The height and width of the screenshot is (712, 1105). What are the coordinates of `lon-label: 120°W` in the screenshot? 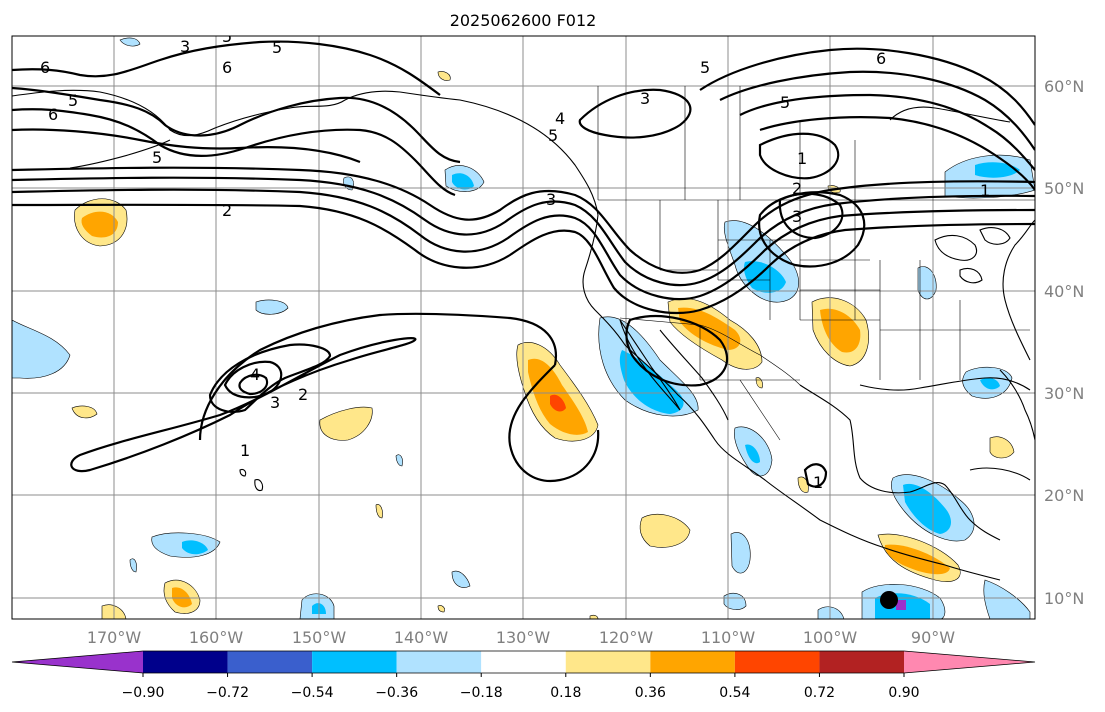 It's located at (626, 637).